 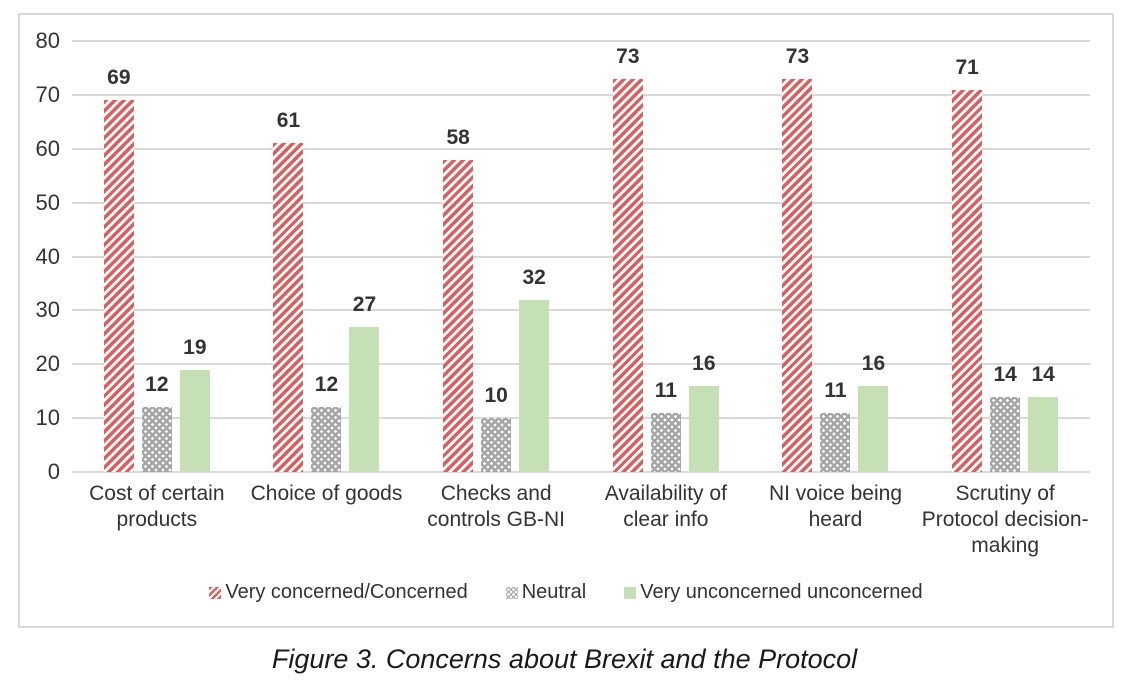 I want to click on bar-dots-4: 11, so click(x=665, y=425).